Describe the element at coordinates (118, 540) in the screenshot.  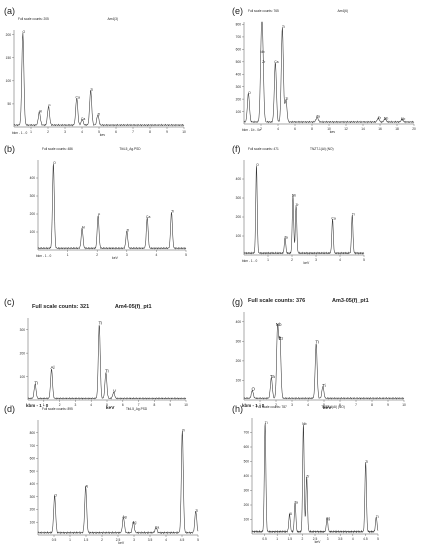
I see `x-tick-label: 2.5` at that location.